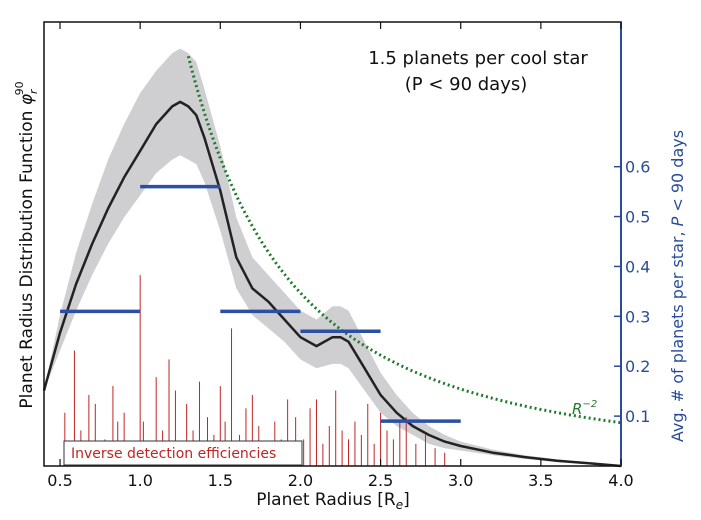 This screenshot has width=701, height=520. I want to click on annotation-line-1: 1.5 planets per cool star, so click(478, 58).